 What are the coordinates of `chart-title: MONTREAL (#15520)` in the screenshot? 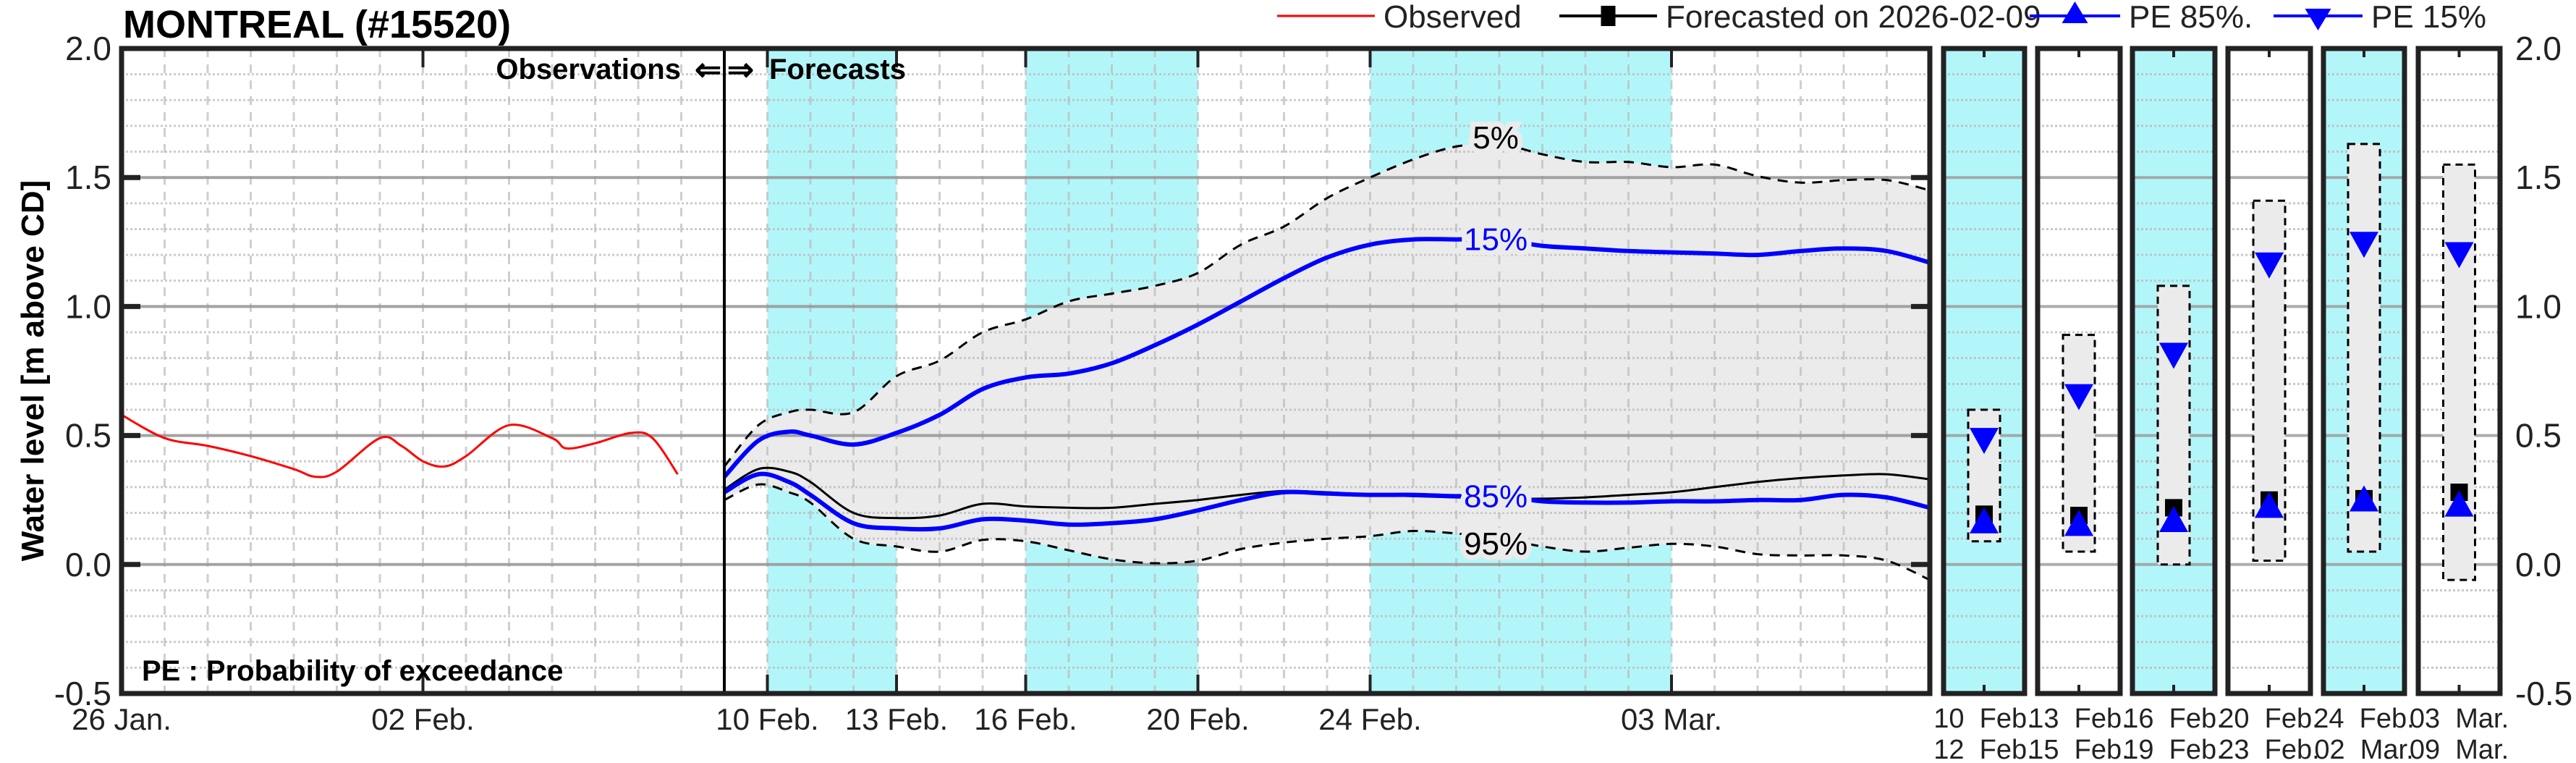 It's located at (317, 24).